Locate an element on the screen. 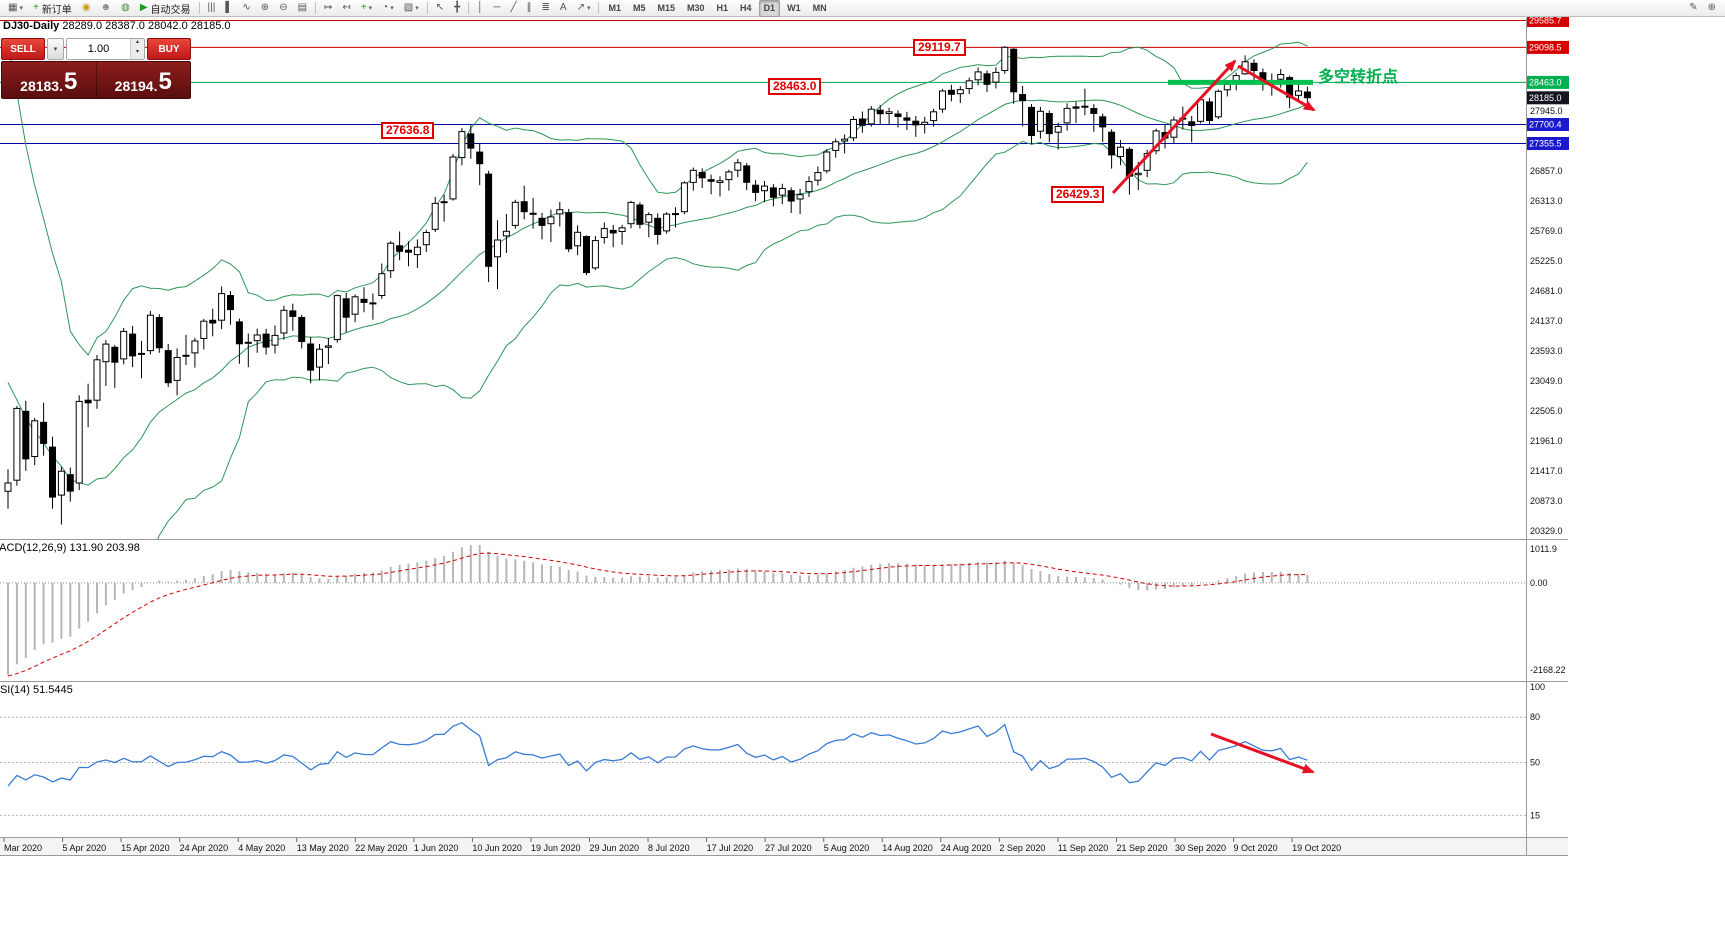  edit-icon-button: ✎ is located at coordinates (1693, 8).